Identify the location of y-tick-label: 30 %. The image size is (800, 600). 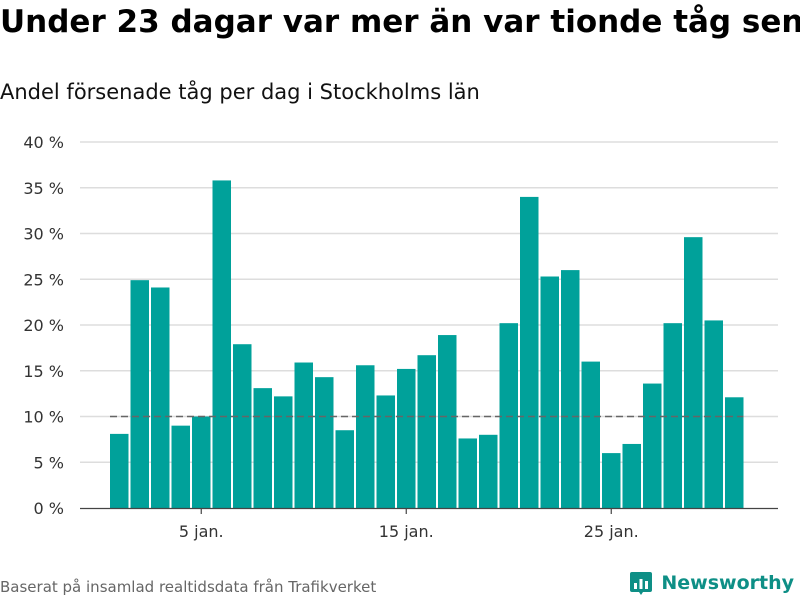
(43, 234).